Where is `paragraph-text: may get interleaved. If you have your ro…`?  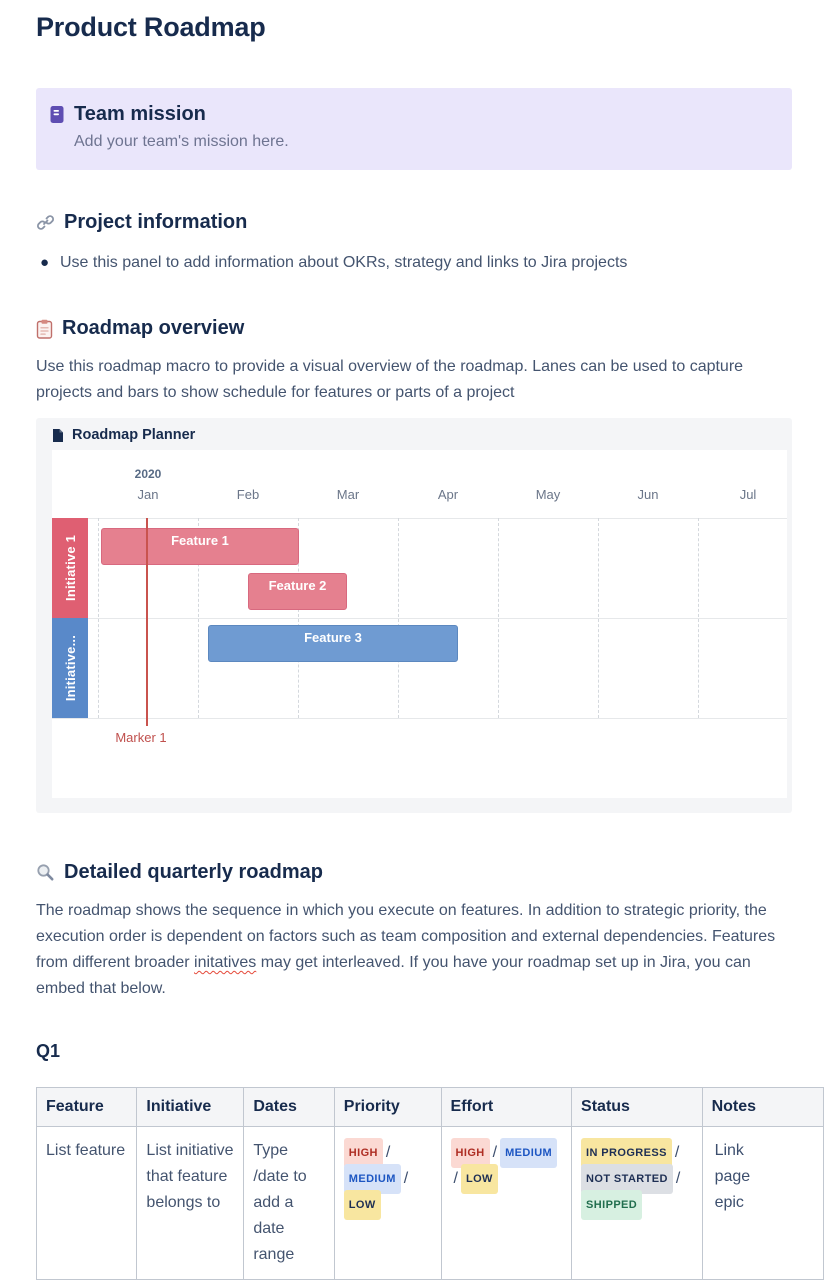
paragraph-text: may get interleaved. If you have your ro… is located at coordinates (393, 975).